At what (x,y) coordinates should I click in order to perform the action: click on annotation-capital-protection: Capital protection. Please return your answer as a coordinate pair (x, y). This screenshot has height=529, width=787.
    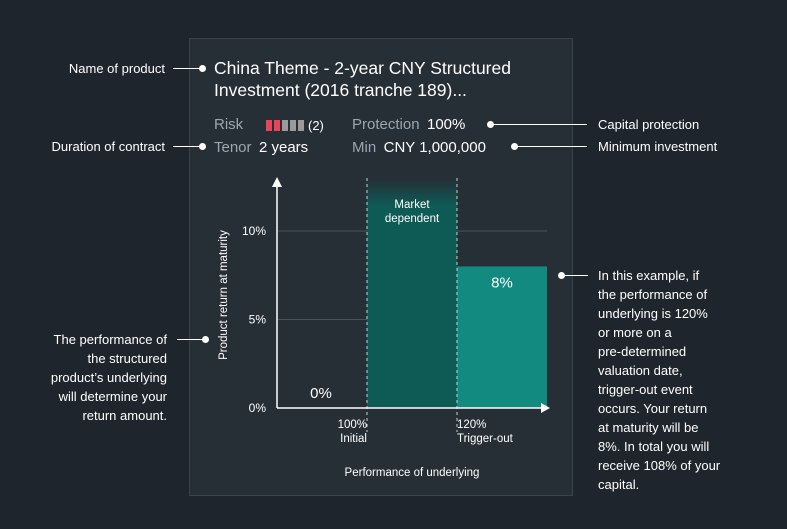
    Looking at the image, I should click on (649, 124).